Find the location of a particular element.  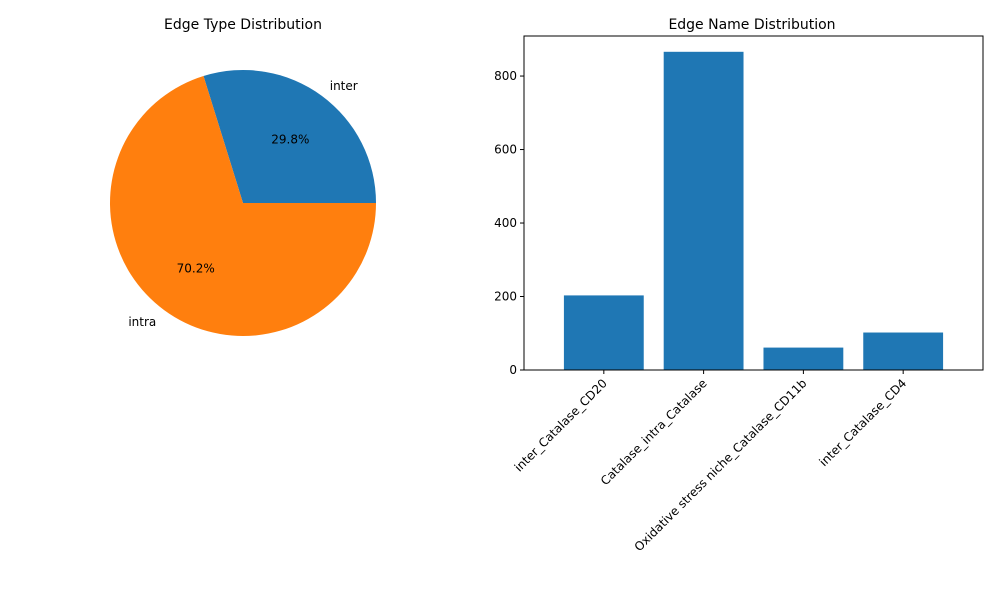

y-tick-label: 200 is located at coordinates (505, 297).